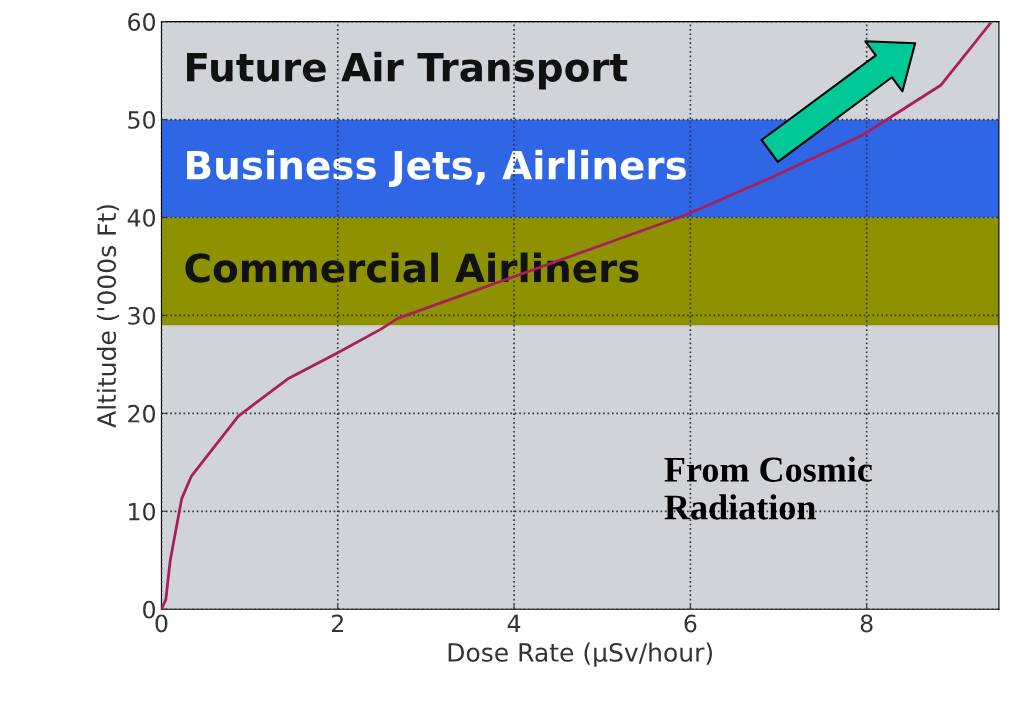 This screenshot has width=1009, height=721. What do you see at coordinates (436, 168) in the screenshot?
I see `band-label: Business Jets, Airliners` at bounding box center [436, 168].